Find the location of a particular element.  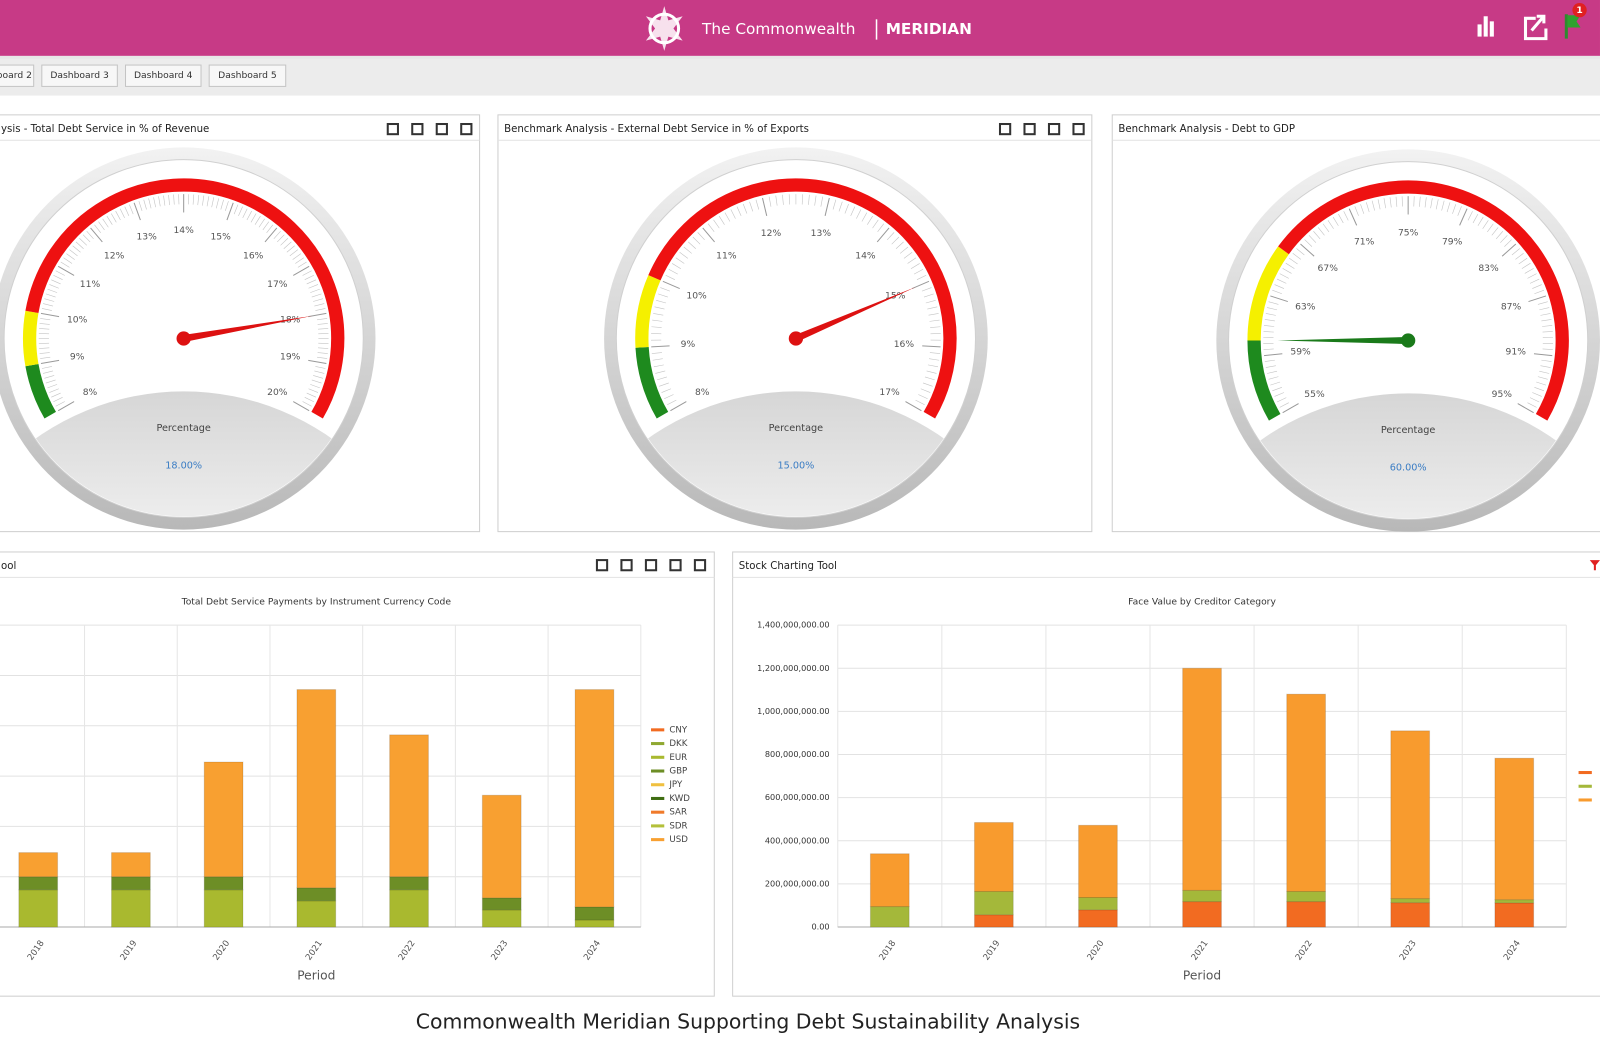

alerts-icon is located at coordinates (1575, 21).